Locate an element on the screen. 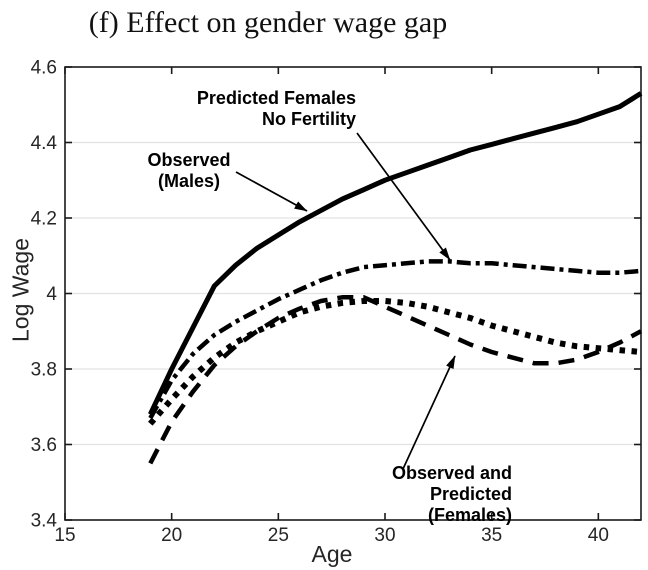 Image resolution: width=648 pixels, height=570 pixels. x-tick-label: 20 is located at coordinates (171, 535).